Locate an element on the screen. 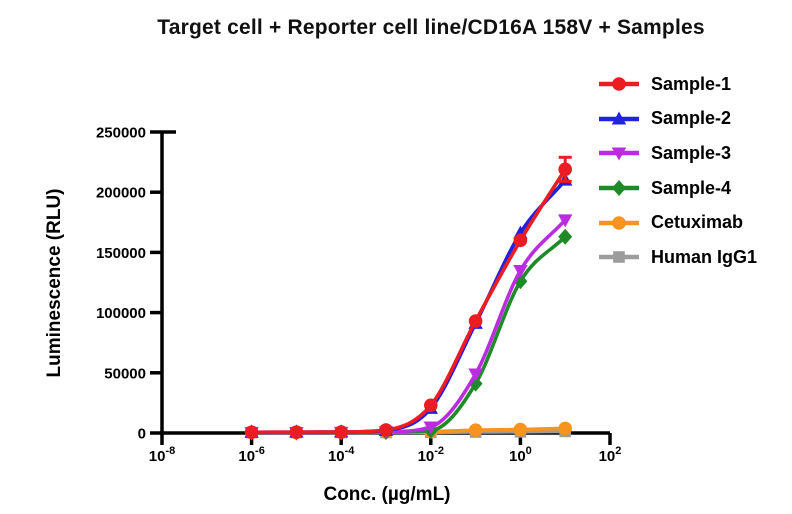 This screenshot has height=514, width=792. legend-marker-cetuximab is located at coordinates (619, 222).